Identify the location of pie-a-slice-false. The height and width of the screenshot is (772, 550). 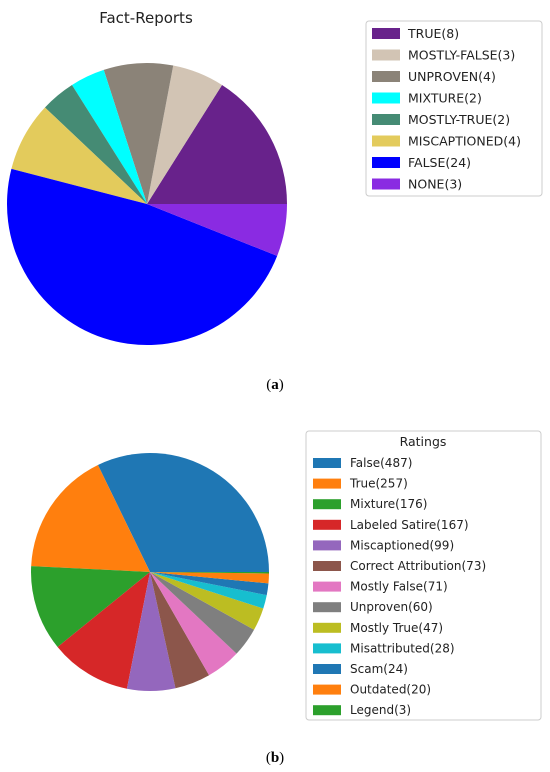
(142, 257).